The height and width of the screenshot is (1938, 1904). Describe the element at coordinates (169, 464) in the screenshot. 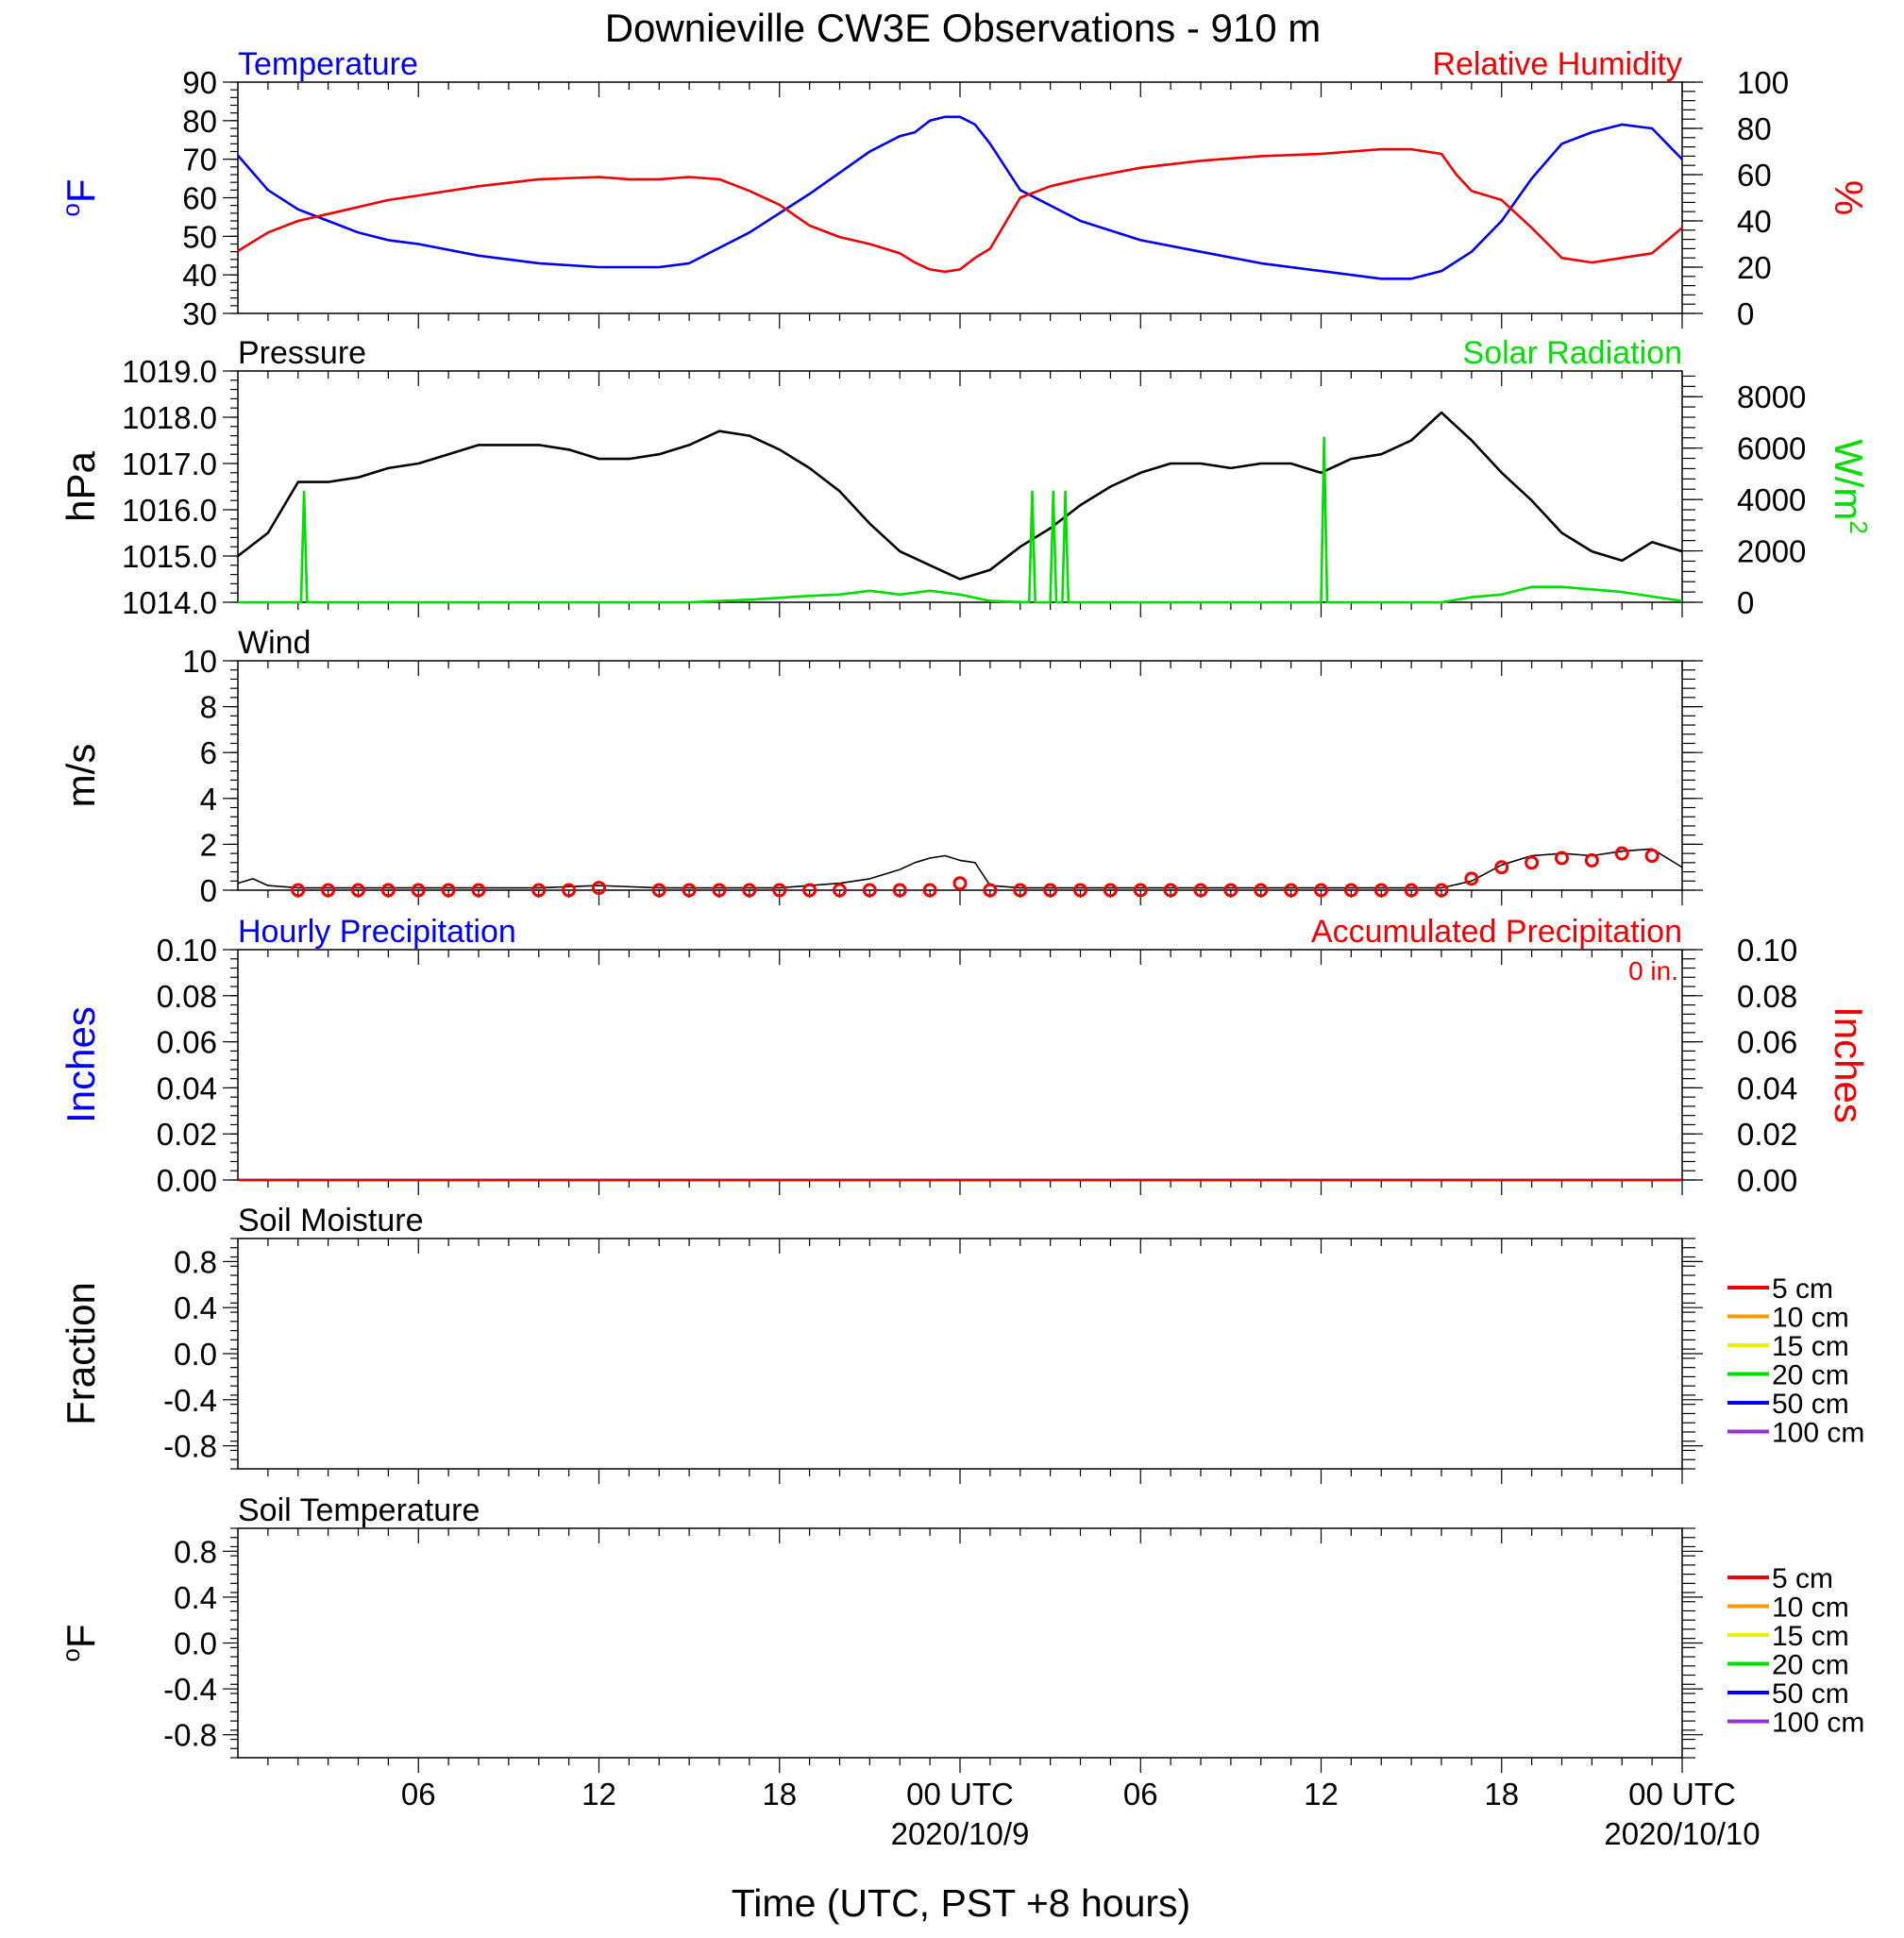

I see `y-tick-label: 1017.0` at that location.